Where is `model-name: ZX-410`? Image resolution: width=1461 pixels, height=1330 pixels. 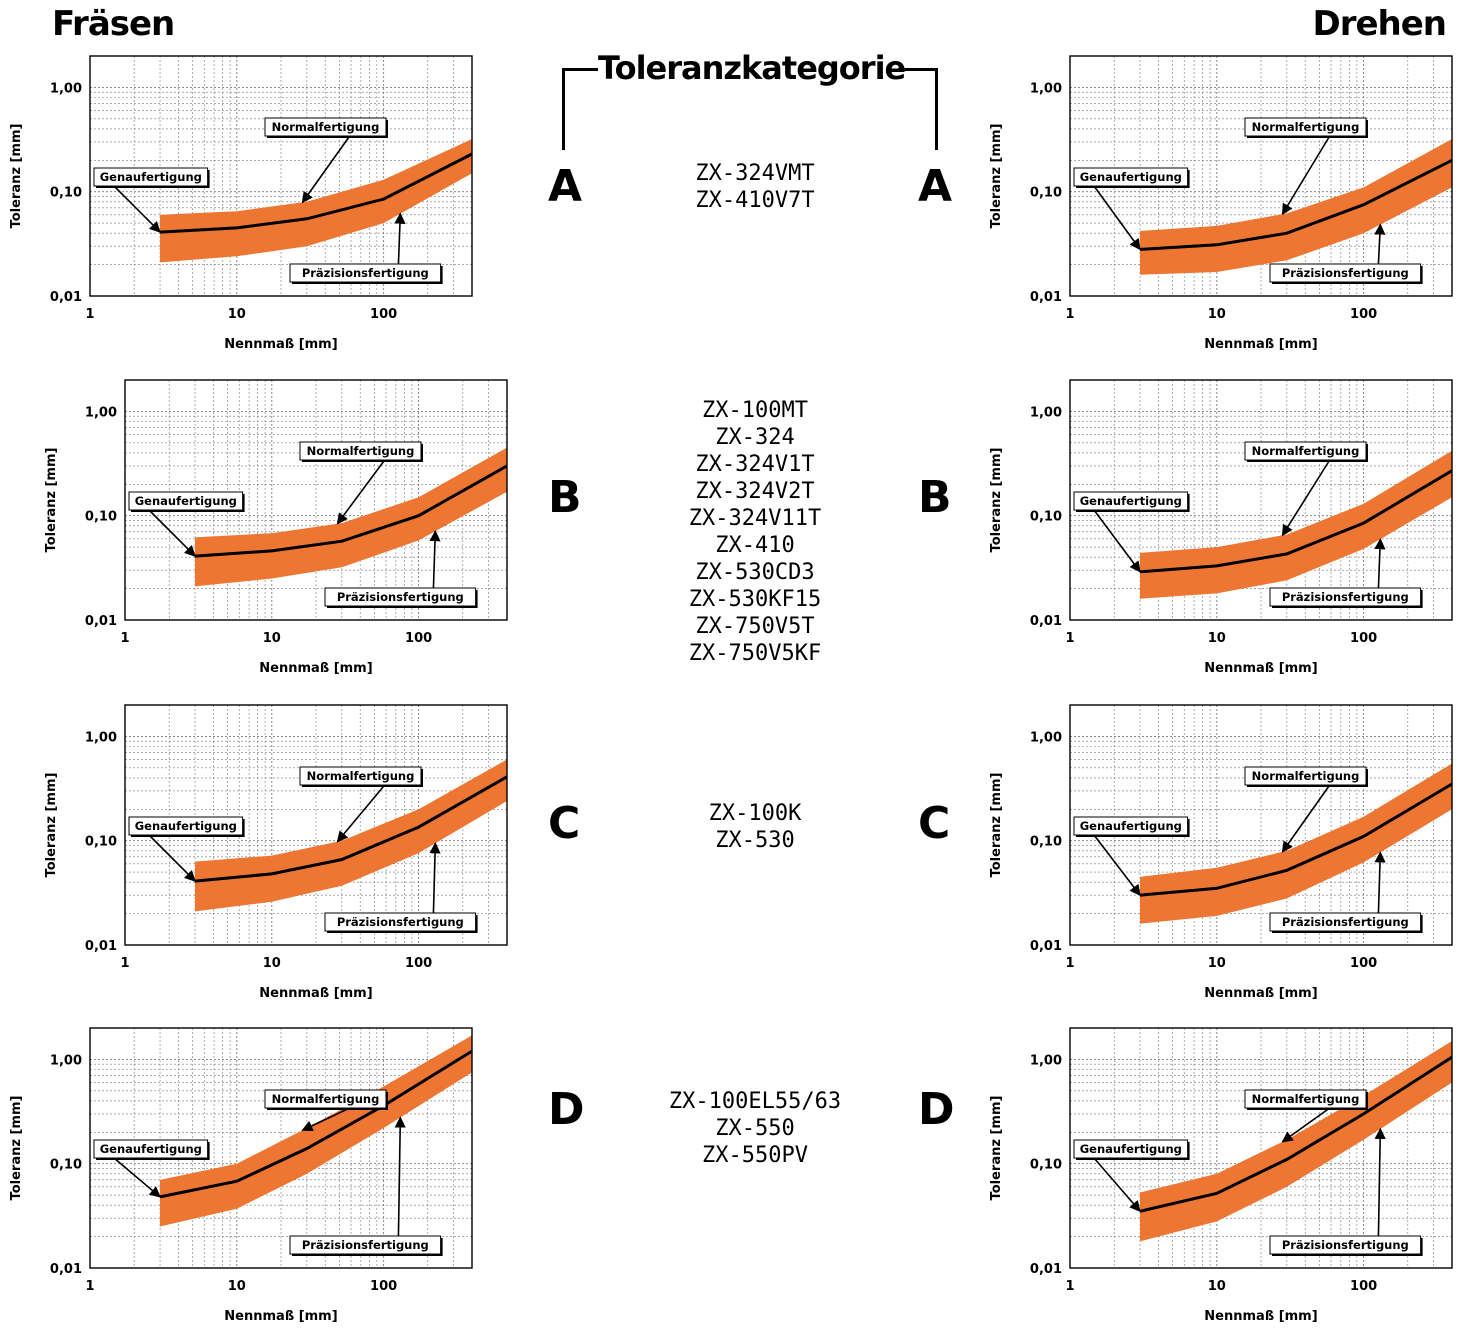 model-name: ZX-410 is located at coordinates (755, 545).